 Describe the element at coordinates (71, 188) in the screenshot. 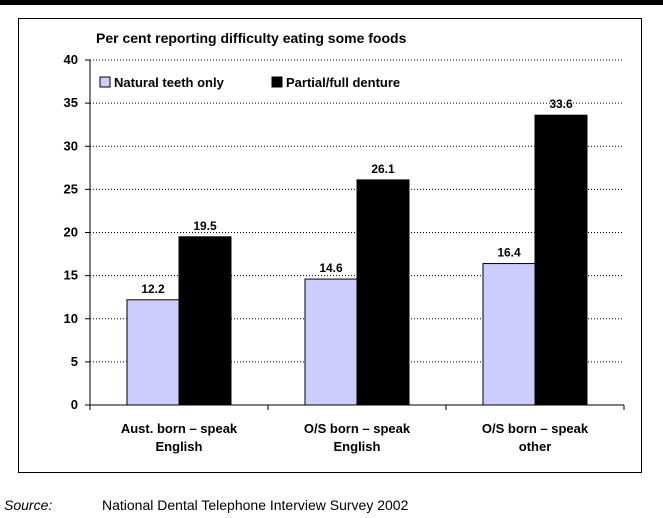

I see `y-tick-label: 25` at that location.